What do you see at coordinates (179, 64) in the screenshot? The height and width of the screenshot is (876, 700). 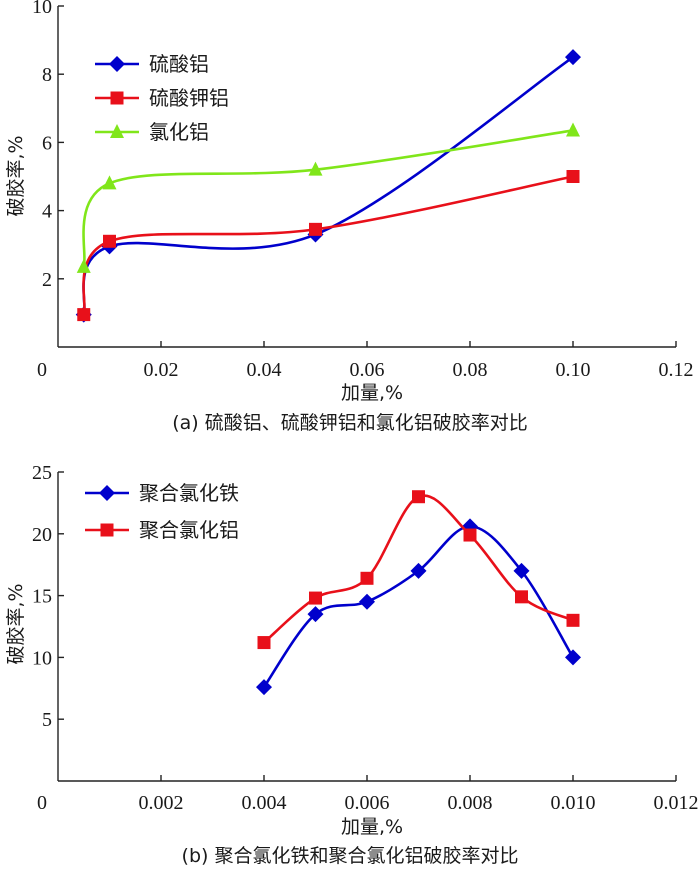 I see `legend-label: 硫酸铝` at bounding box center [179, 64].